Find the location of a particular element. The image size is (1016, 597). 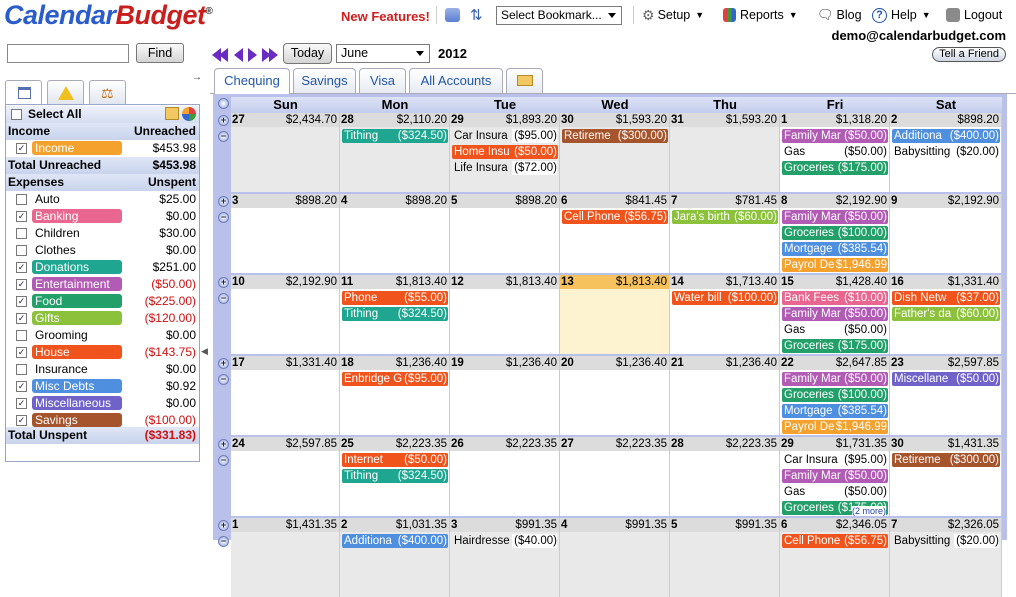

month-select: June is located at coordinates (383, 53).